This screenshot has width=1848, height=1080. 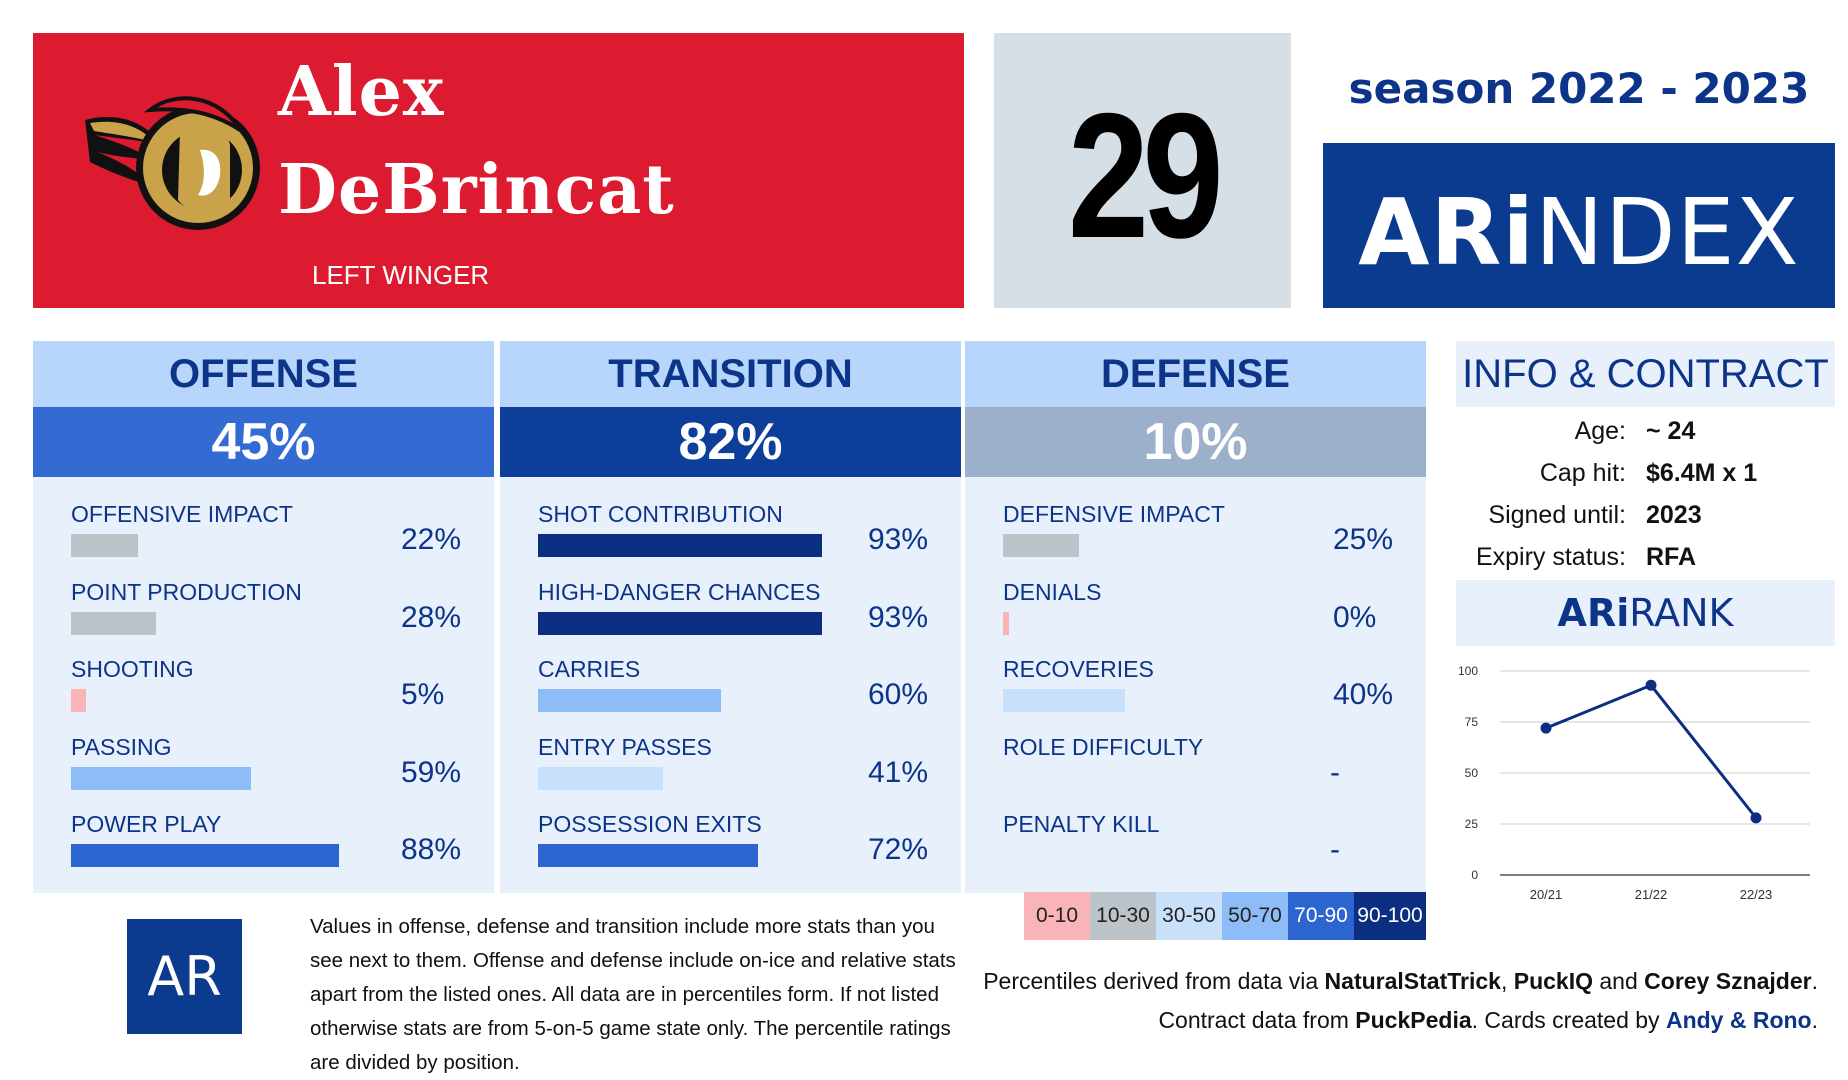 What do you see at coordinates (431, 539) in the screenshot?
I see `stat-value: 22%` at bounding box center [431, 539].